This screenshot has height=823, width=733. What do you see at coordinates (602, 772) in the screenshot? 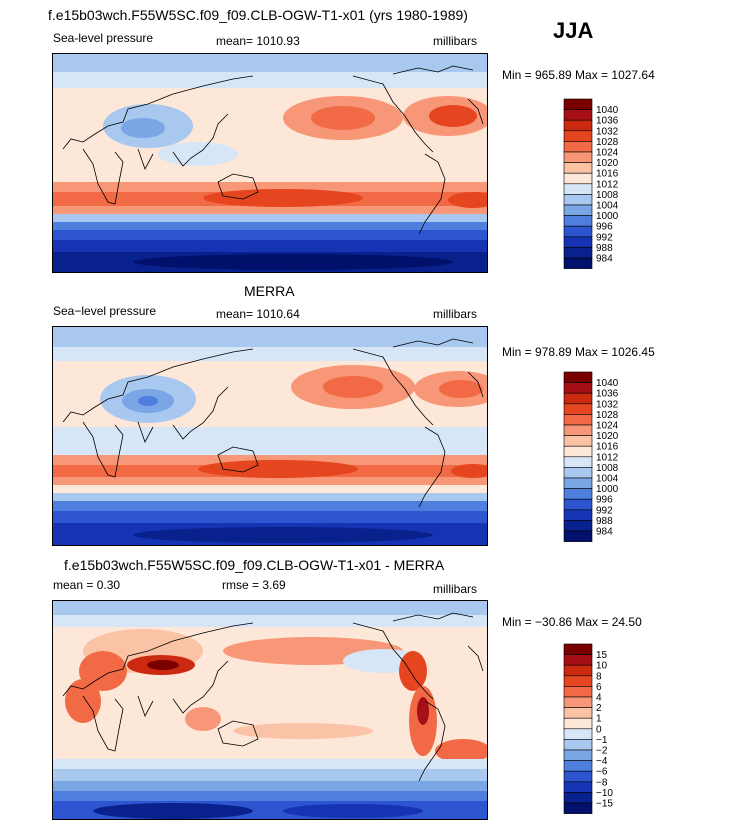
I see `colorbar-tick-label: −6` at bounding box center [602, 772].